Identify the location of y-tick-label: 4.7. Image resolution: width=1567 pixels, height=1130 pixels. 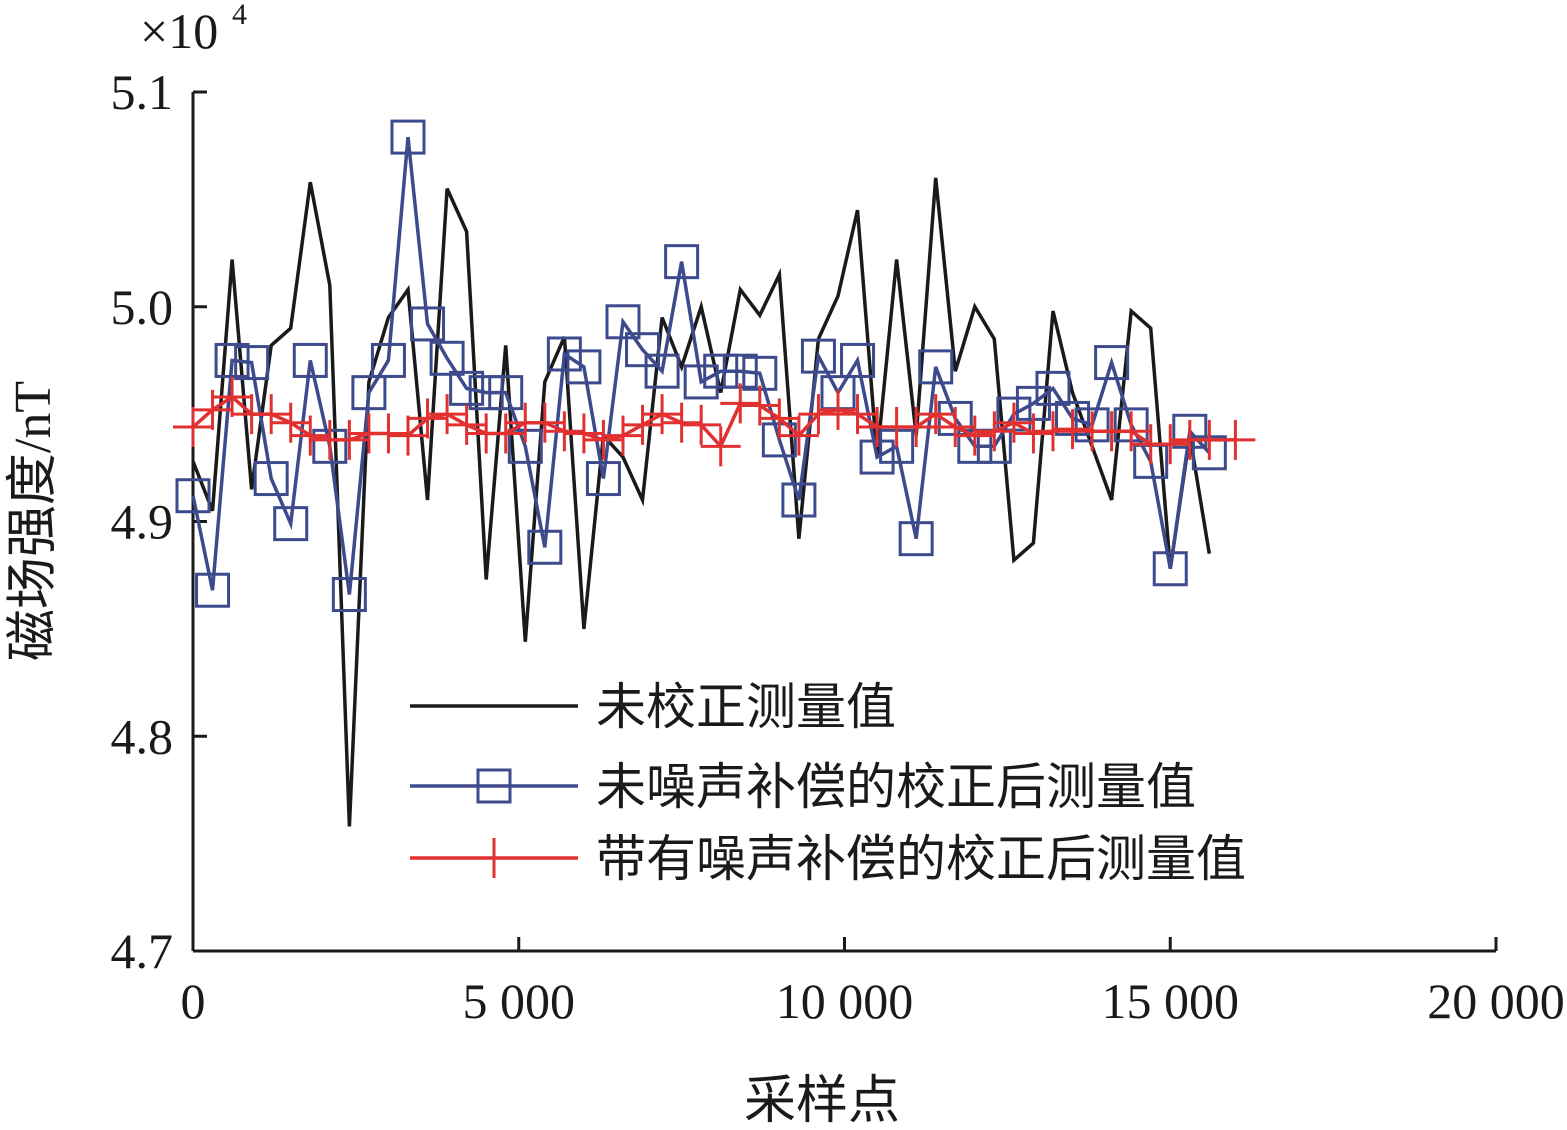
(142, 951).